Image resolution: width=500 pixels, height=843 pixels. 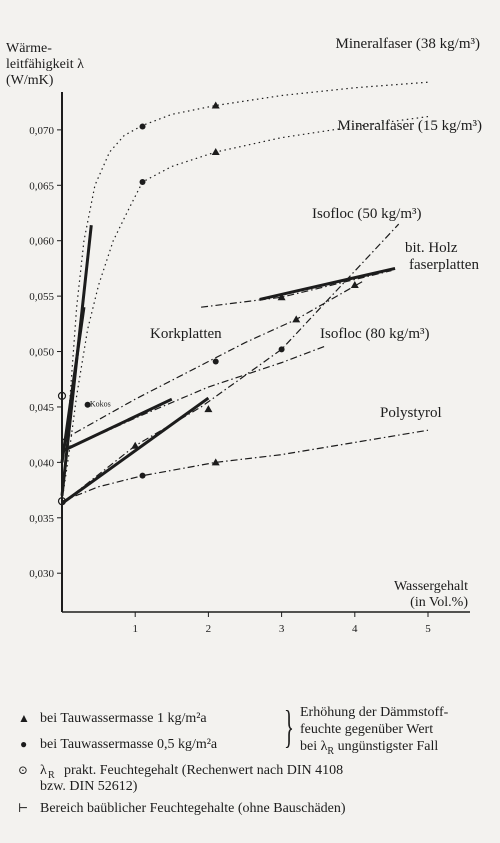 I want to click on legend-brace-tail: ungünstigster Fall, so click(x=388, y=746).